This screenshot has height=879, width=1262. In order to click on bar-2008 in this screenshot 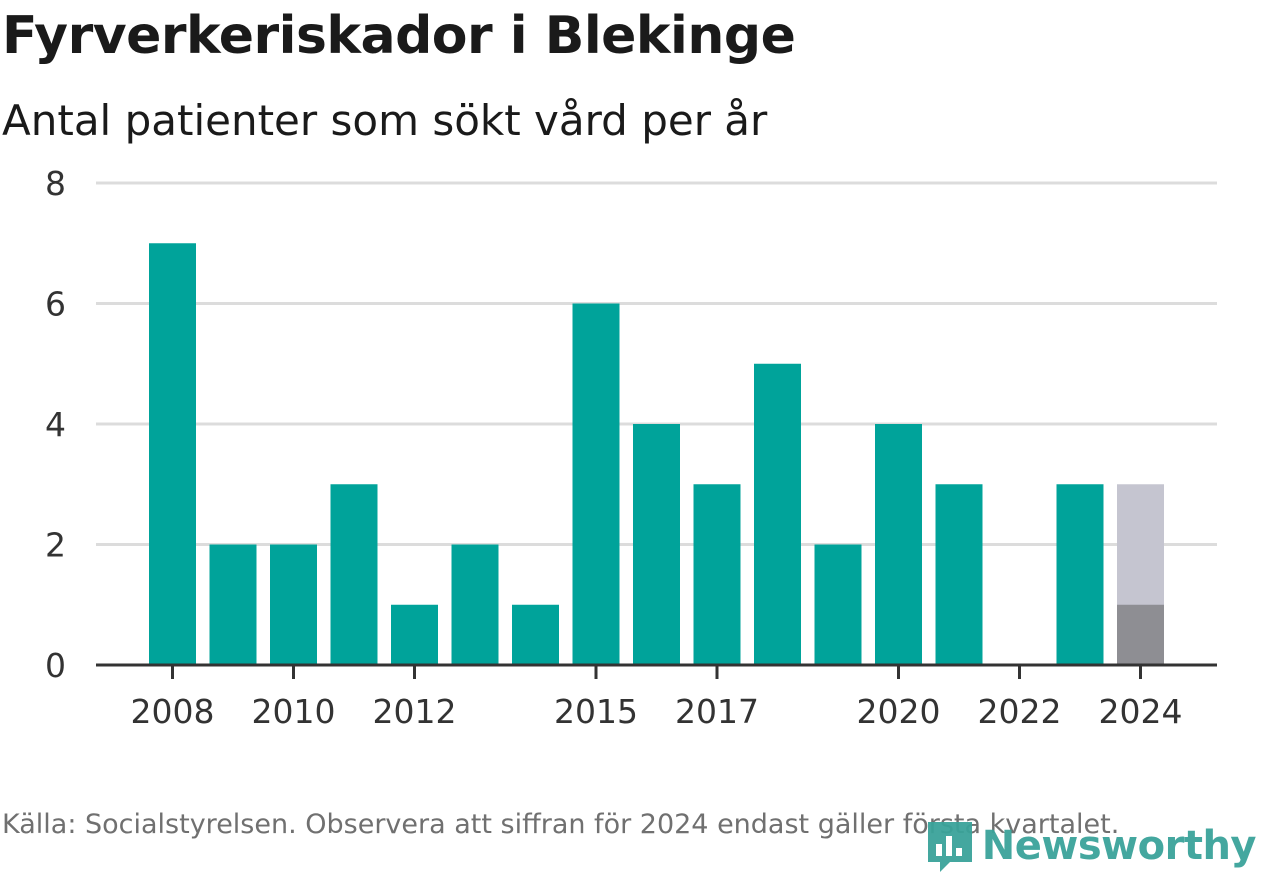, I will do `click(172, 454)`.